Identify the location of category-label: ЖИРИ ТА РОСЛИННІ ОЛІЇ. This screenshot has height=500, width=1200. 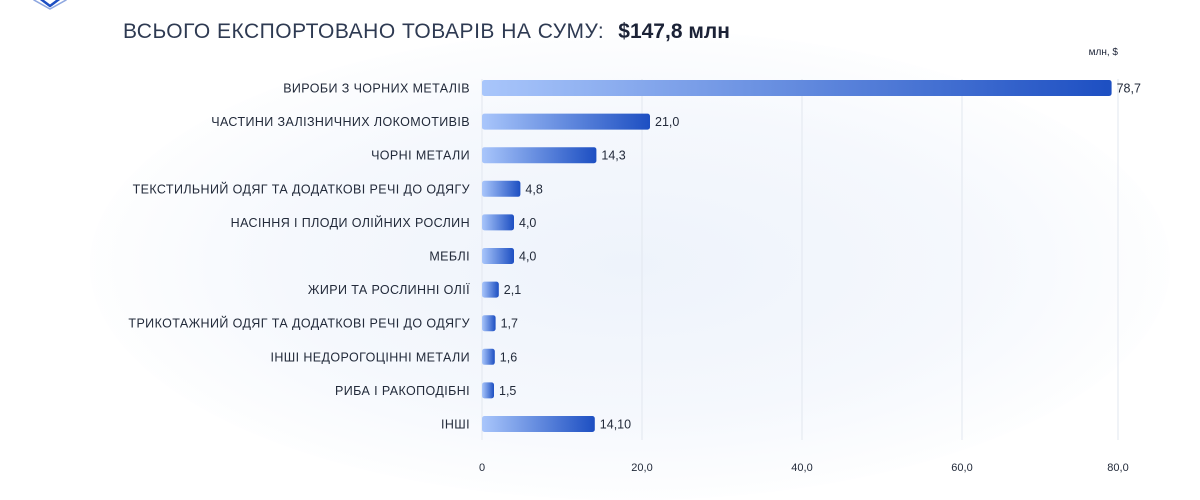
(389, 290).